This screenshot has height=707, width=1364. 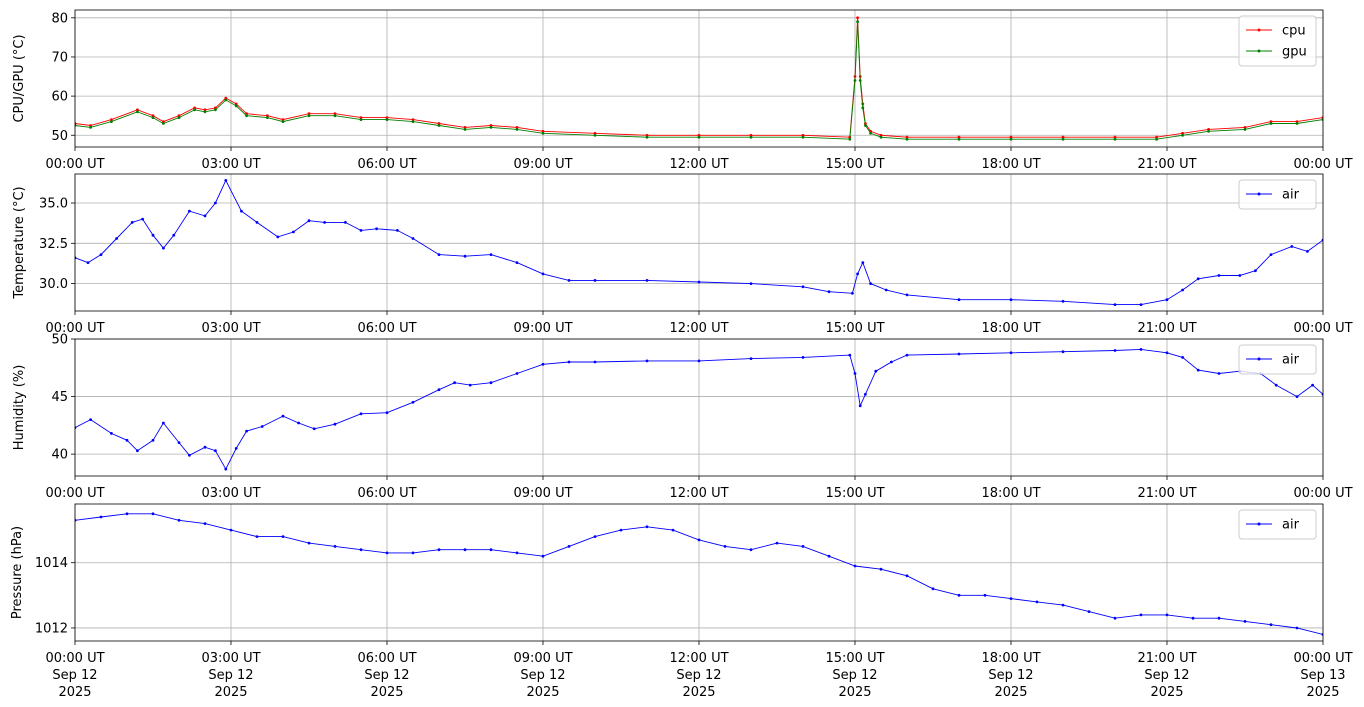 I want to click on x-tick-label: 12:00 UT, so click(x=698, y=493).